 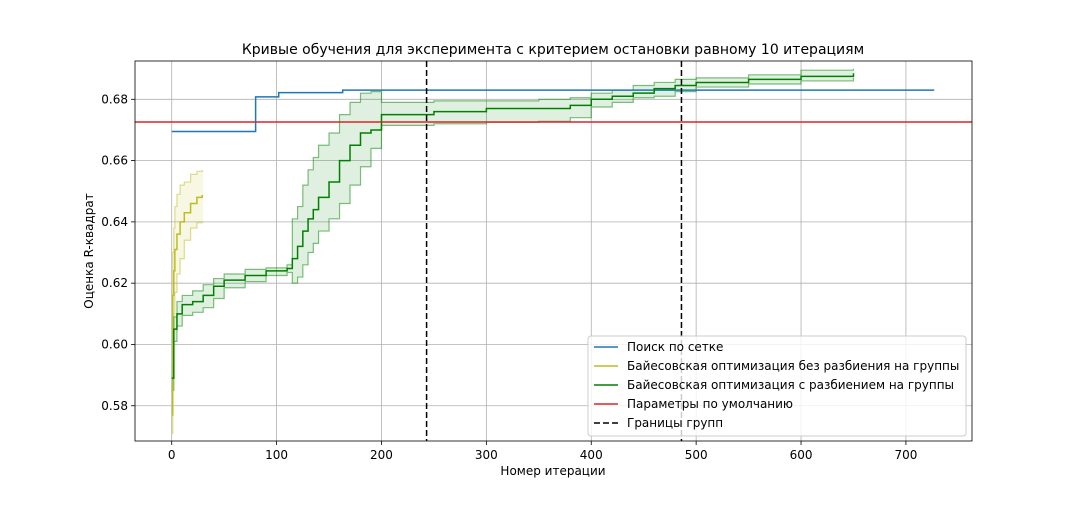 What do you see at coordinates (89, 250) in the screenshot?
I see `y-axis-label: Оценка R-квадрат` at bounding box center [89, 250].